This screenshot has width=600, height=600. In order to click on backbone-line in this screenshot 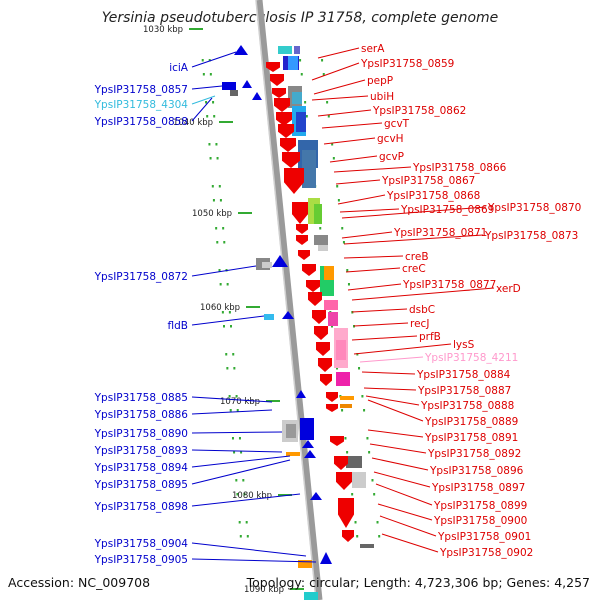, I will do `click(289, 300)`.